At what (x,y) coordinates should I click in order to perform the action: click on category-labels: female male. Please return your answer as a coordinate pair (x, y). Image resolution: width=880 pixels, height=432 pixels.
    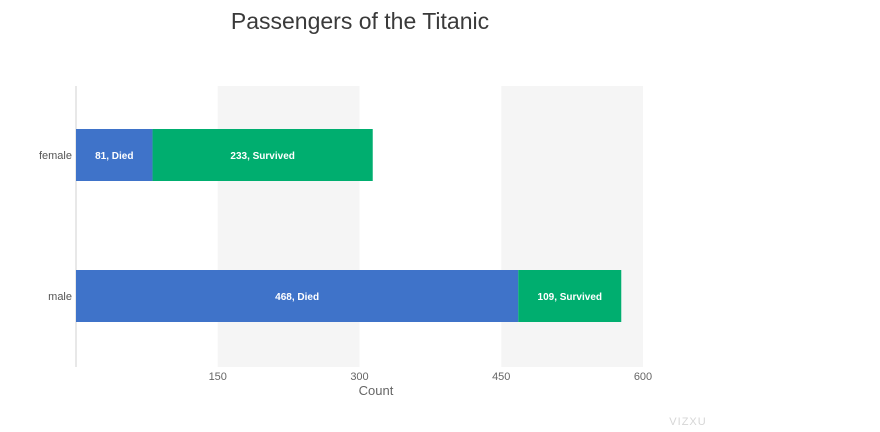
    Looking at the image, I should click on (55, 226).